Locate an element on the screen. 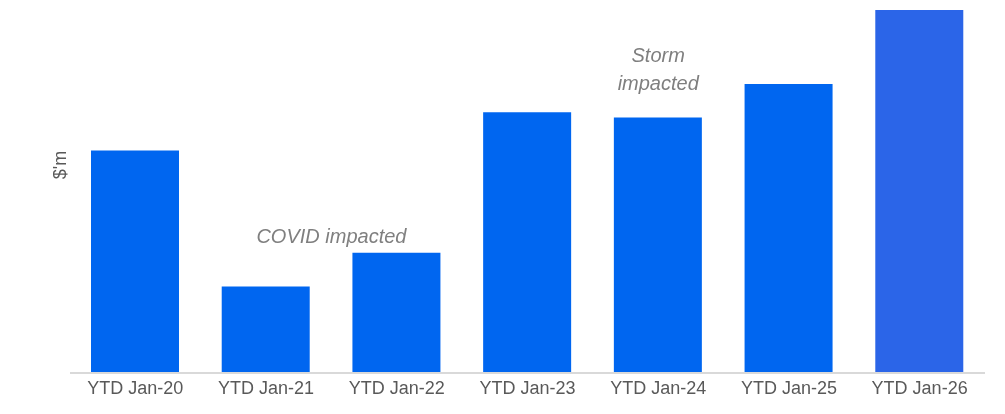 The height and width of the screenshot is (414, 1005). x-tick-label: YTD Jan-21 is located at coordinates (266, 387).